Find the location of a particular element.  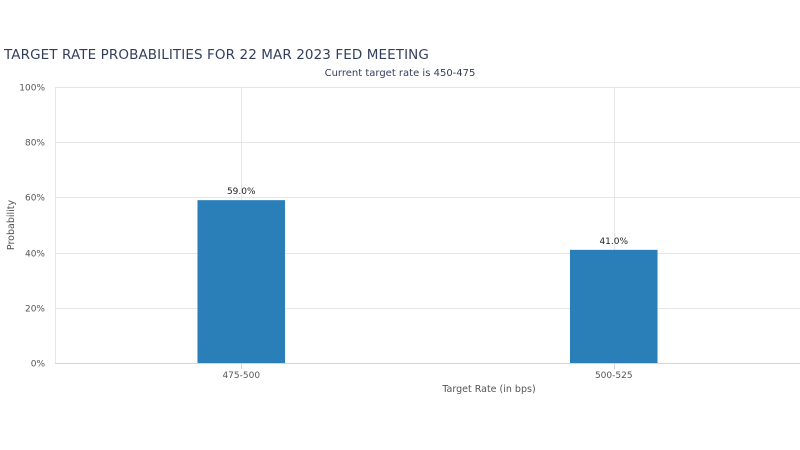

x-axis-title: Target Rate (in bps) is located at coordinates (488, 389).